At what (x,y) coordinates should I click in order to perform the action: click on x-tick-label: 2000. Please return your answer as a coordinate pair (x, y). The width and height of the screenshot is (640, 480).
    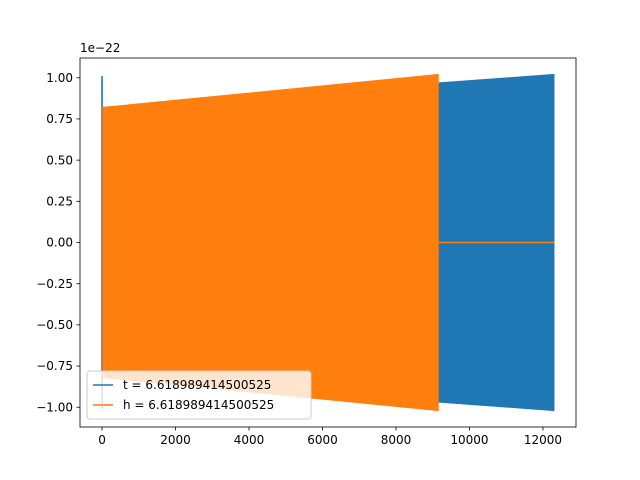
    Looking at the image, I should click on (175, 440).